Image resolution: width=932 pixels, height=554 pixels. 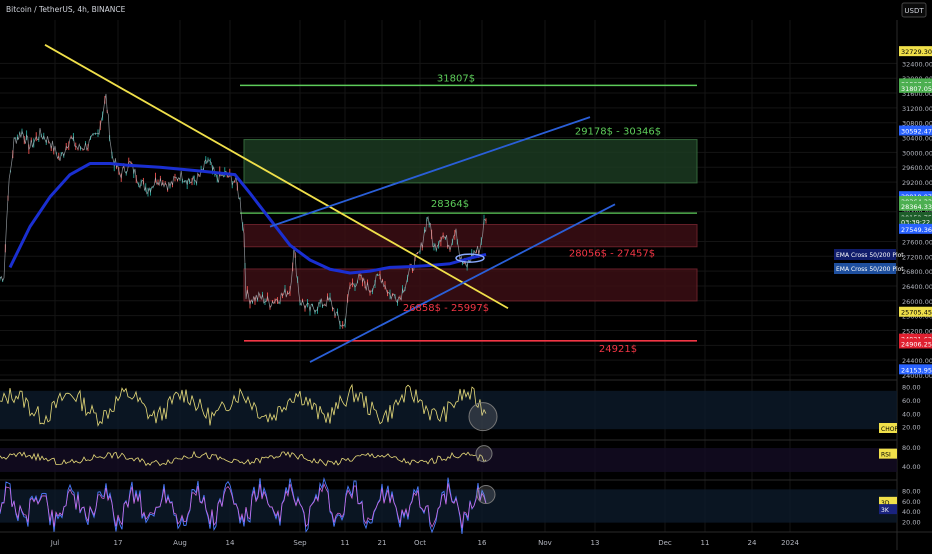 What do you see at coordinates (917, 302) in the screenshot?
I see `price-tick: 26000.00` at bounding box center [917, 302].